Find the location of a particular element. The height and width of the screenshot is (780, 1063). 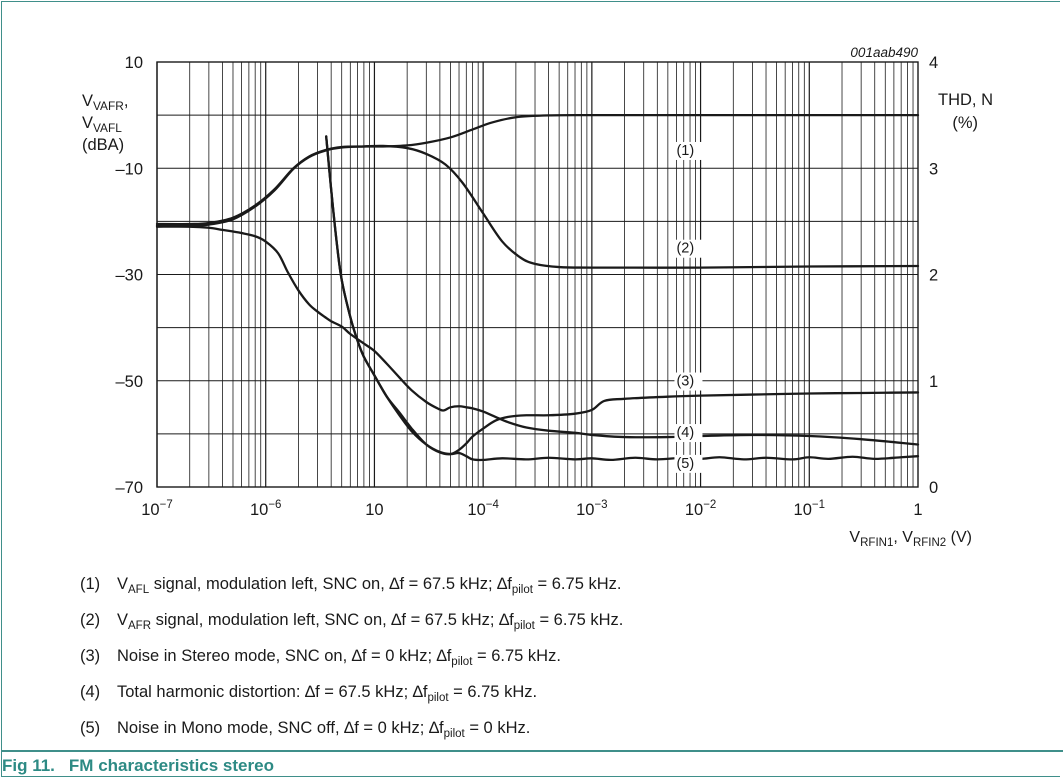

label-text: (dBA) is located at coordinates (103, 145).